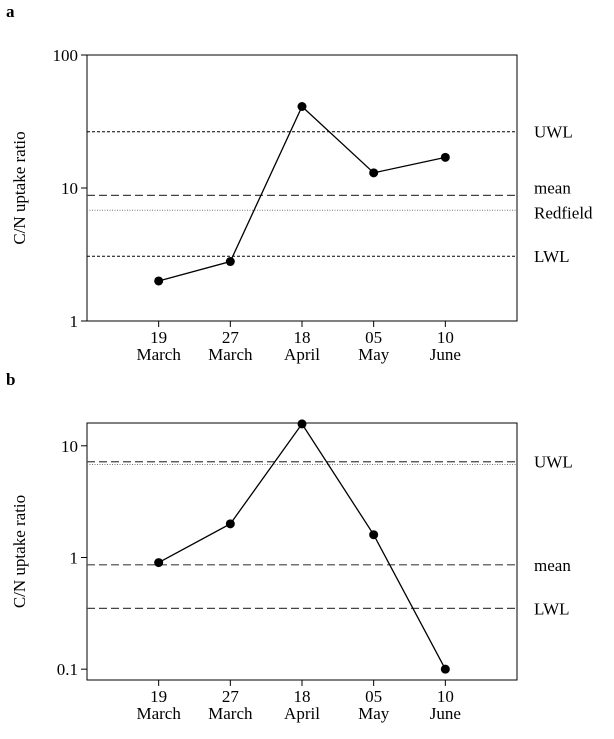  Describe the element at coordinates (10, 11) in the screenshot. I see `panel-label: a` at that location.